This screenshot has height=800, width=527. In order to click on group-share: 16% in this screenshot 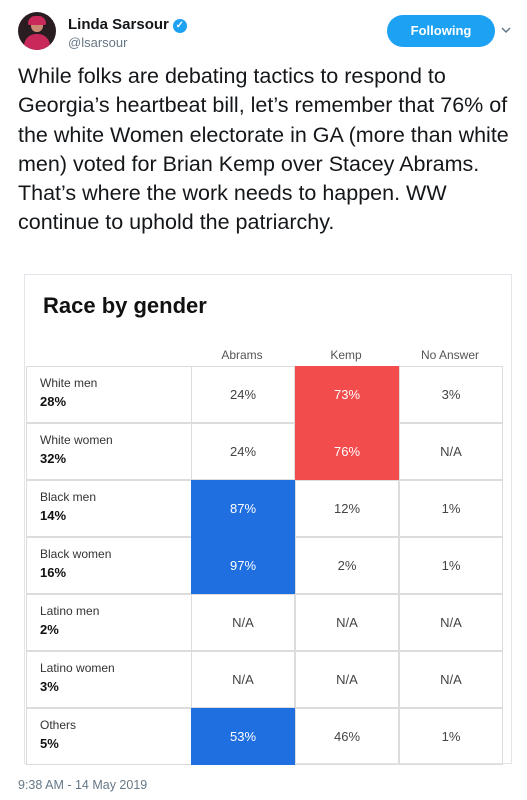, I will do `click(53, 572)`.